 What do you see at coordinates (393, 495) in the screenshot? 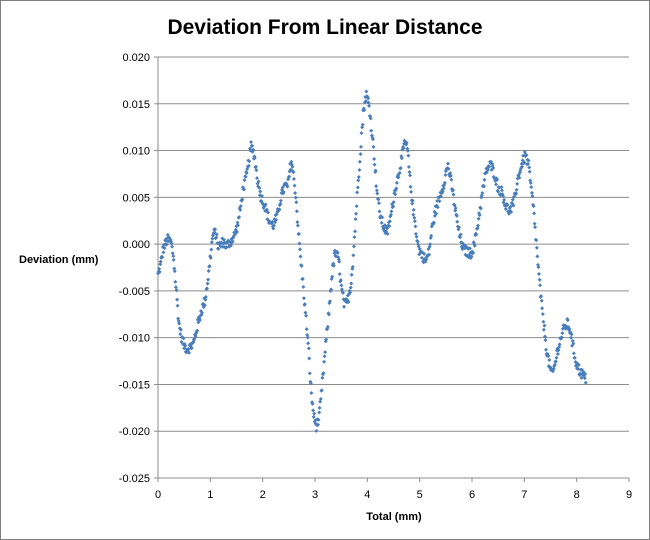
I see `x-tick-labels: 0 1 2 3 4 5 6 7 8 9` at bounding box center [393, 495].